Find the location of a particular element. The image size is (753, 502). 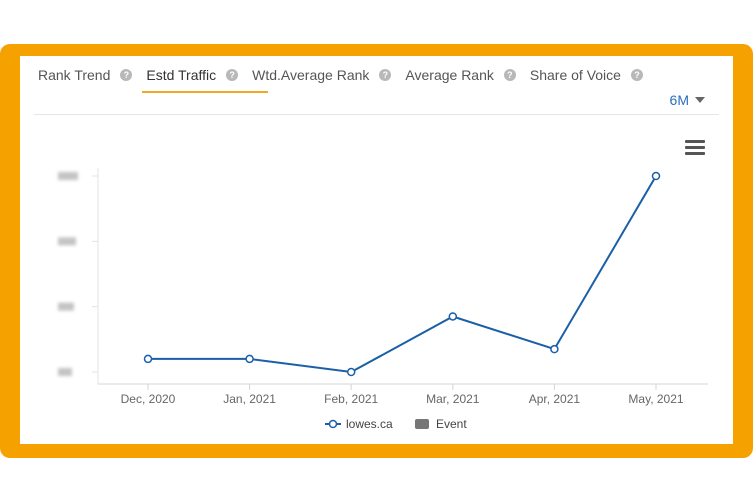

chevron-down-icon is located at coordinates (700, 100).